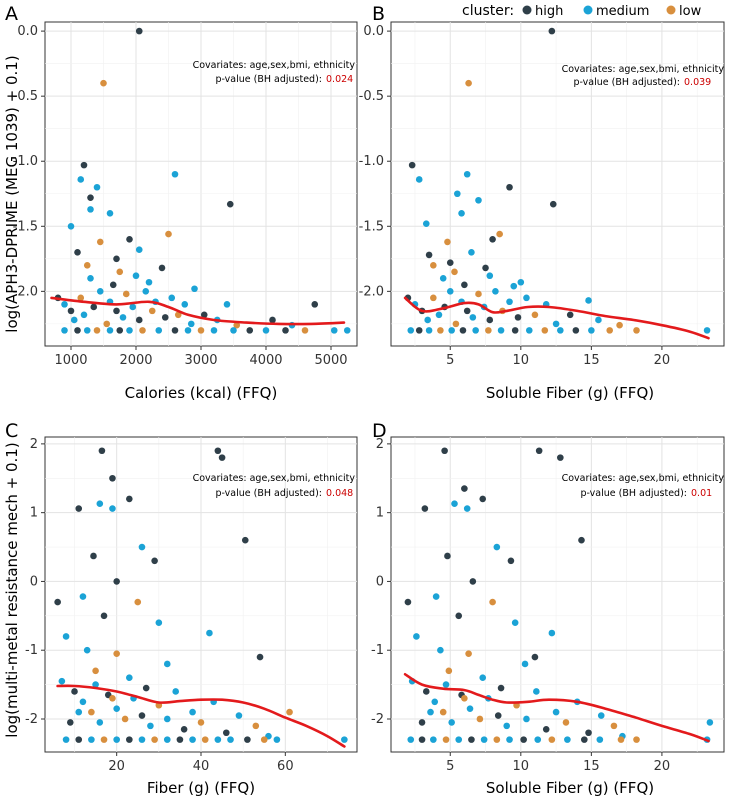  I want to click on x-tick-label-c: 60, so click(285, 766).